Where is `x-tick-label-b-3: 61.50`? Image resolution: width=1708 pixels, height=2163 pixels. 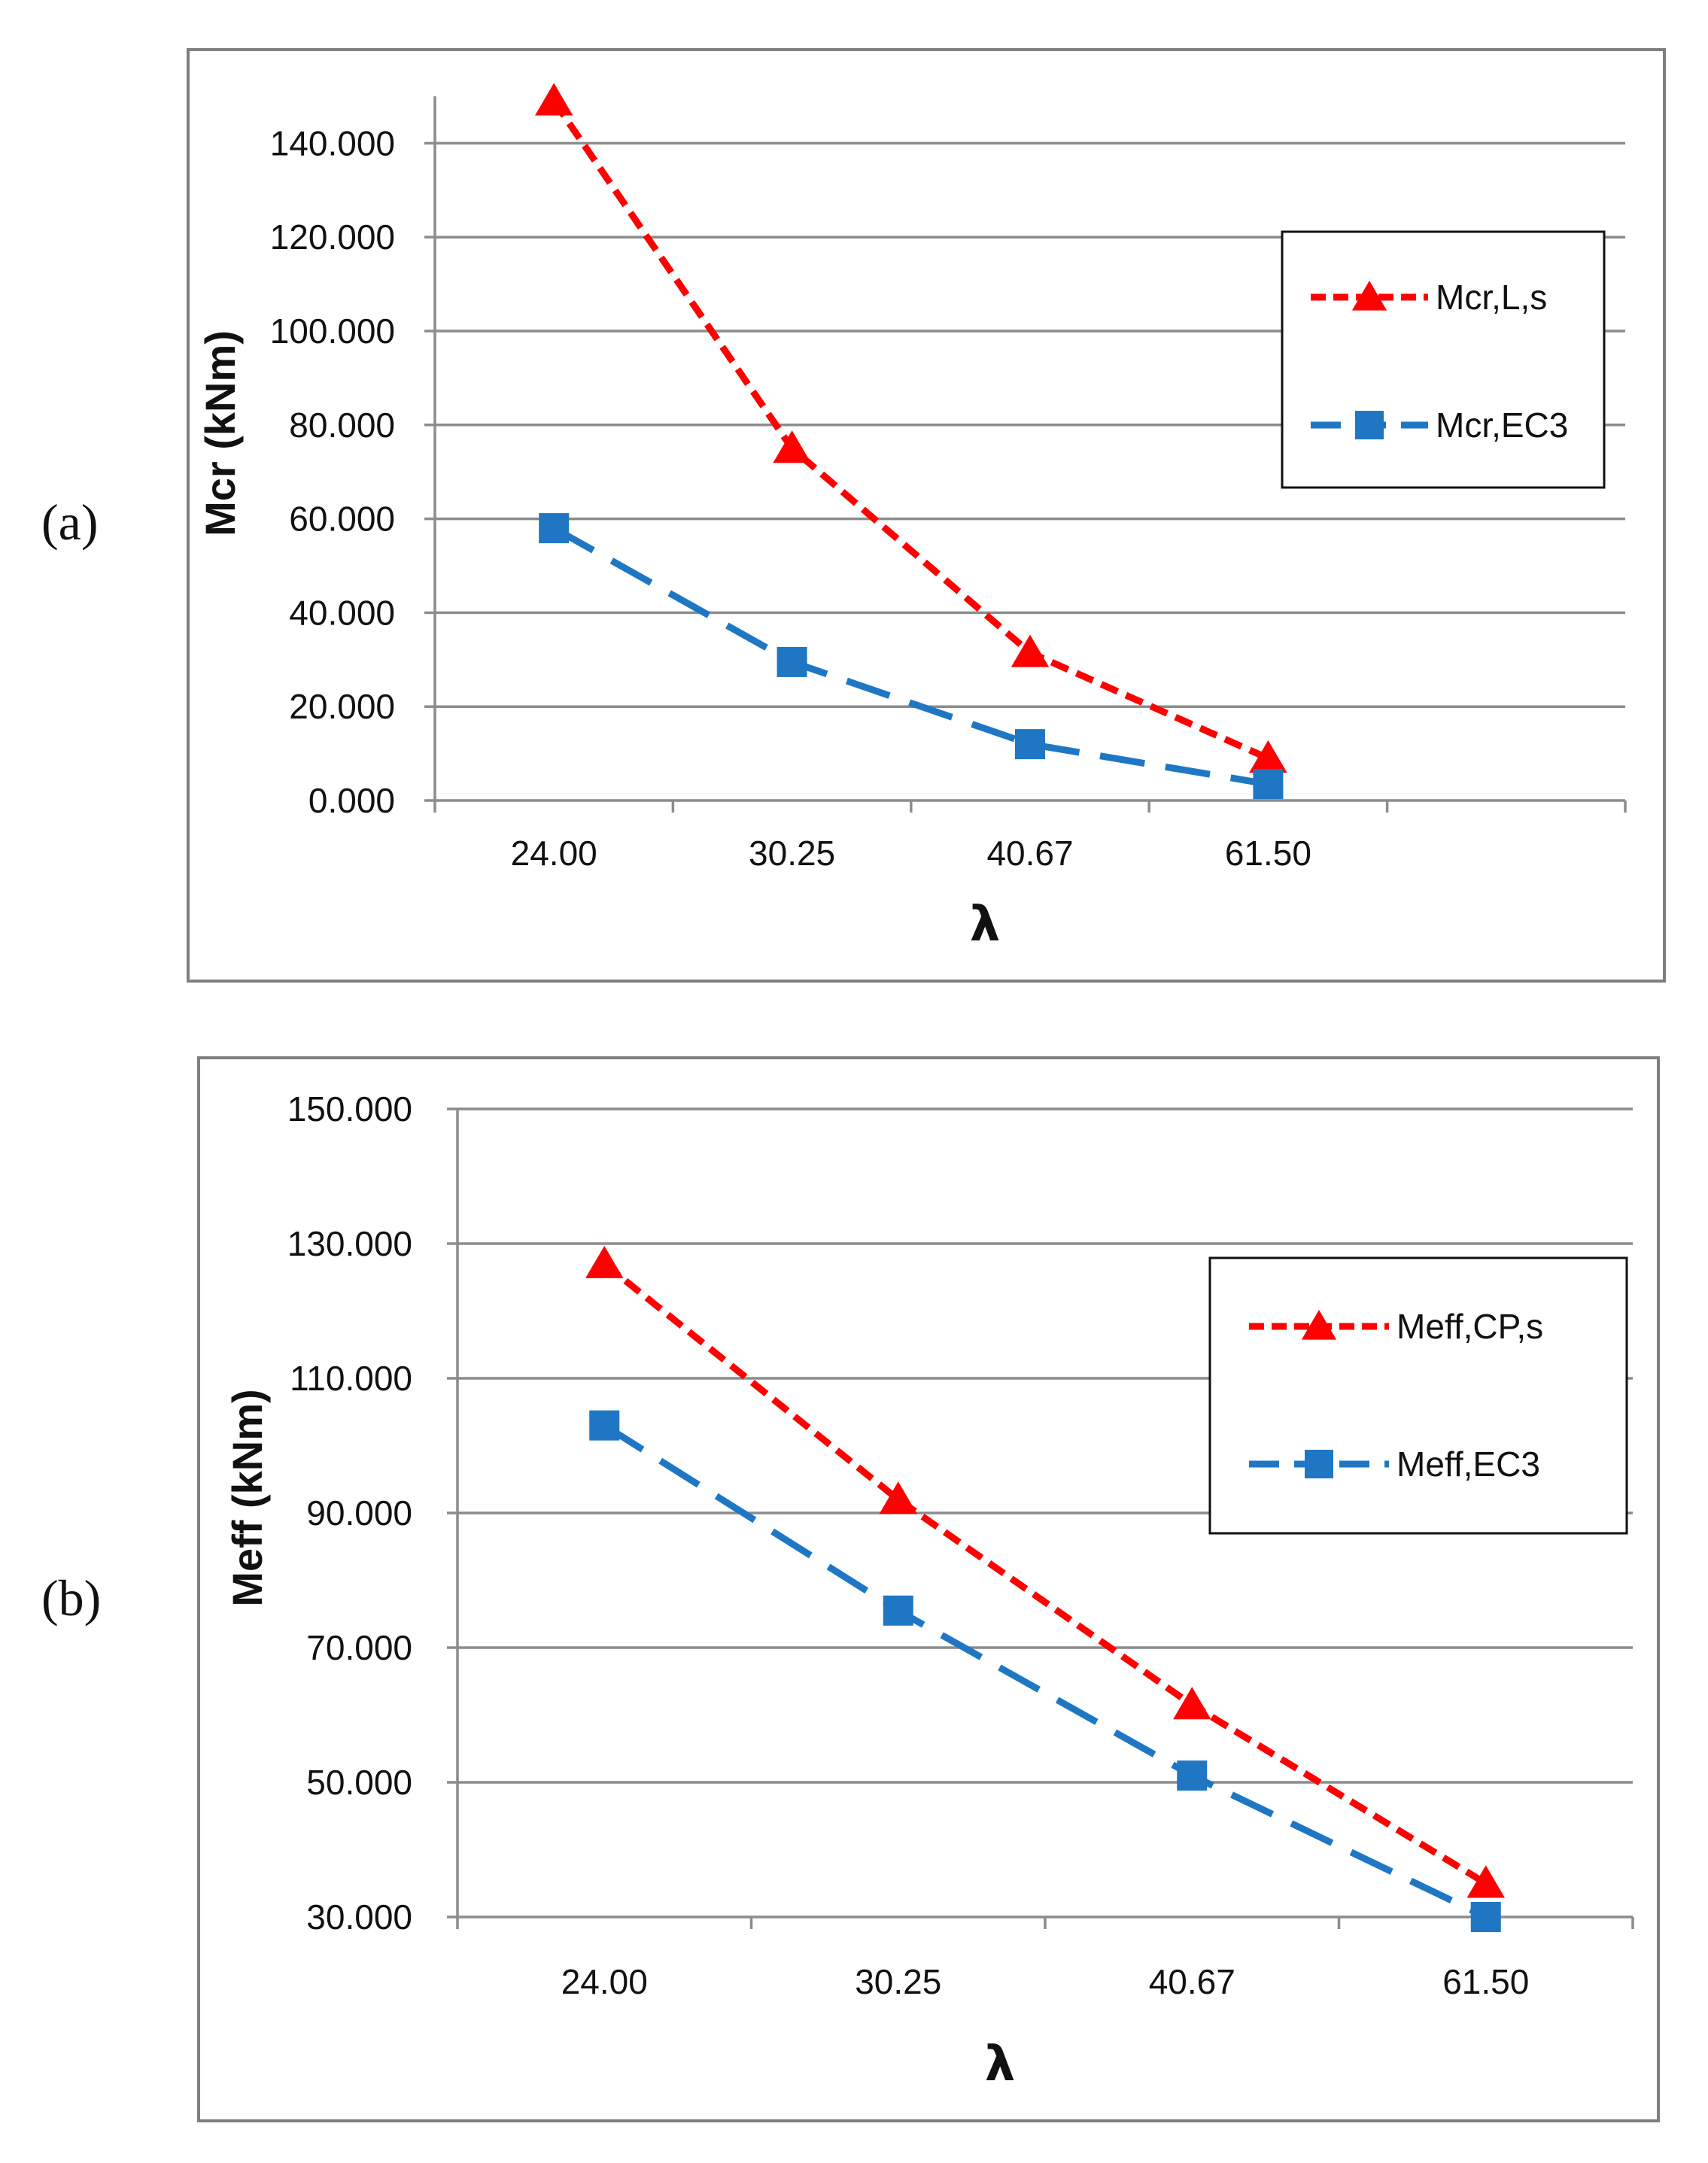 x-tick-label-b-3: 61.50 is located at coordinates (1485, 1981).